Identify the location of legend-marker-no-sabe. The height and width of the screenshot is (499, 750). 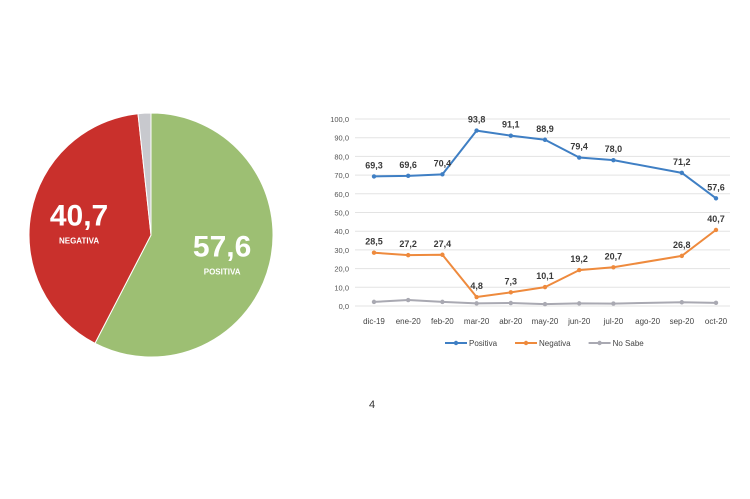
(599, 343).